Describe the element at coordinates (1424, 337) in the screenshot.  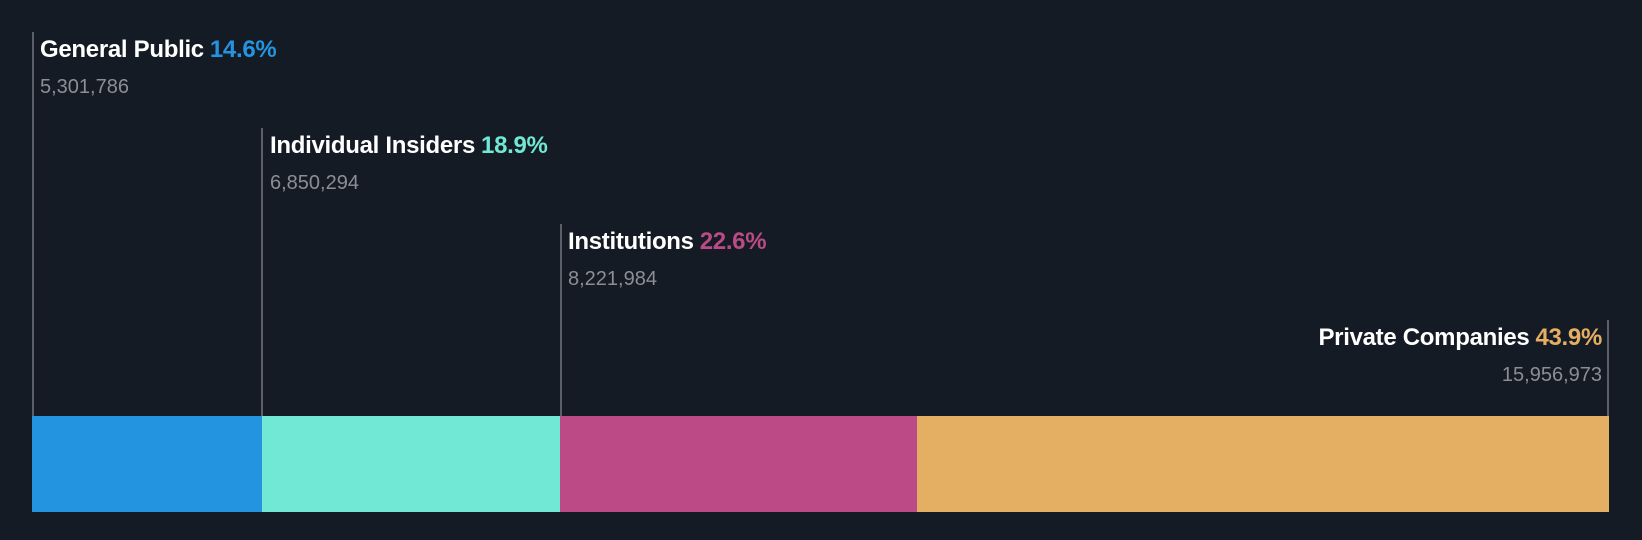
I see `segment-name: Private Companies` at that location.